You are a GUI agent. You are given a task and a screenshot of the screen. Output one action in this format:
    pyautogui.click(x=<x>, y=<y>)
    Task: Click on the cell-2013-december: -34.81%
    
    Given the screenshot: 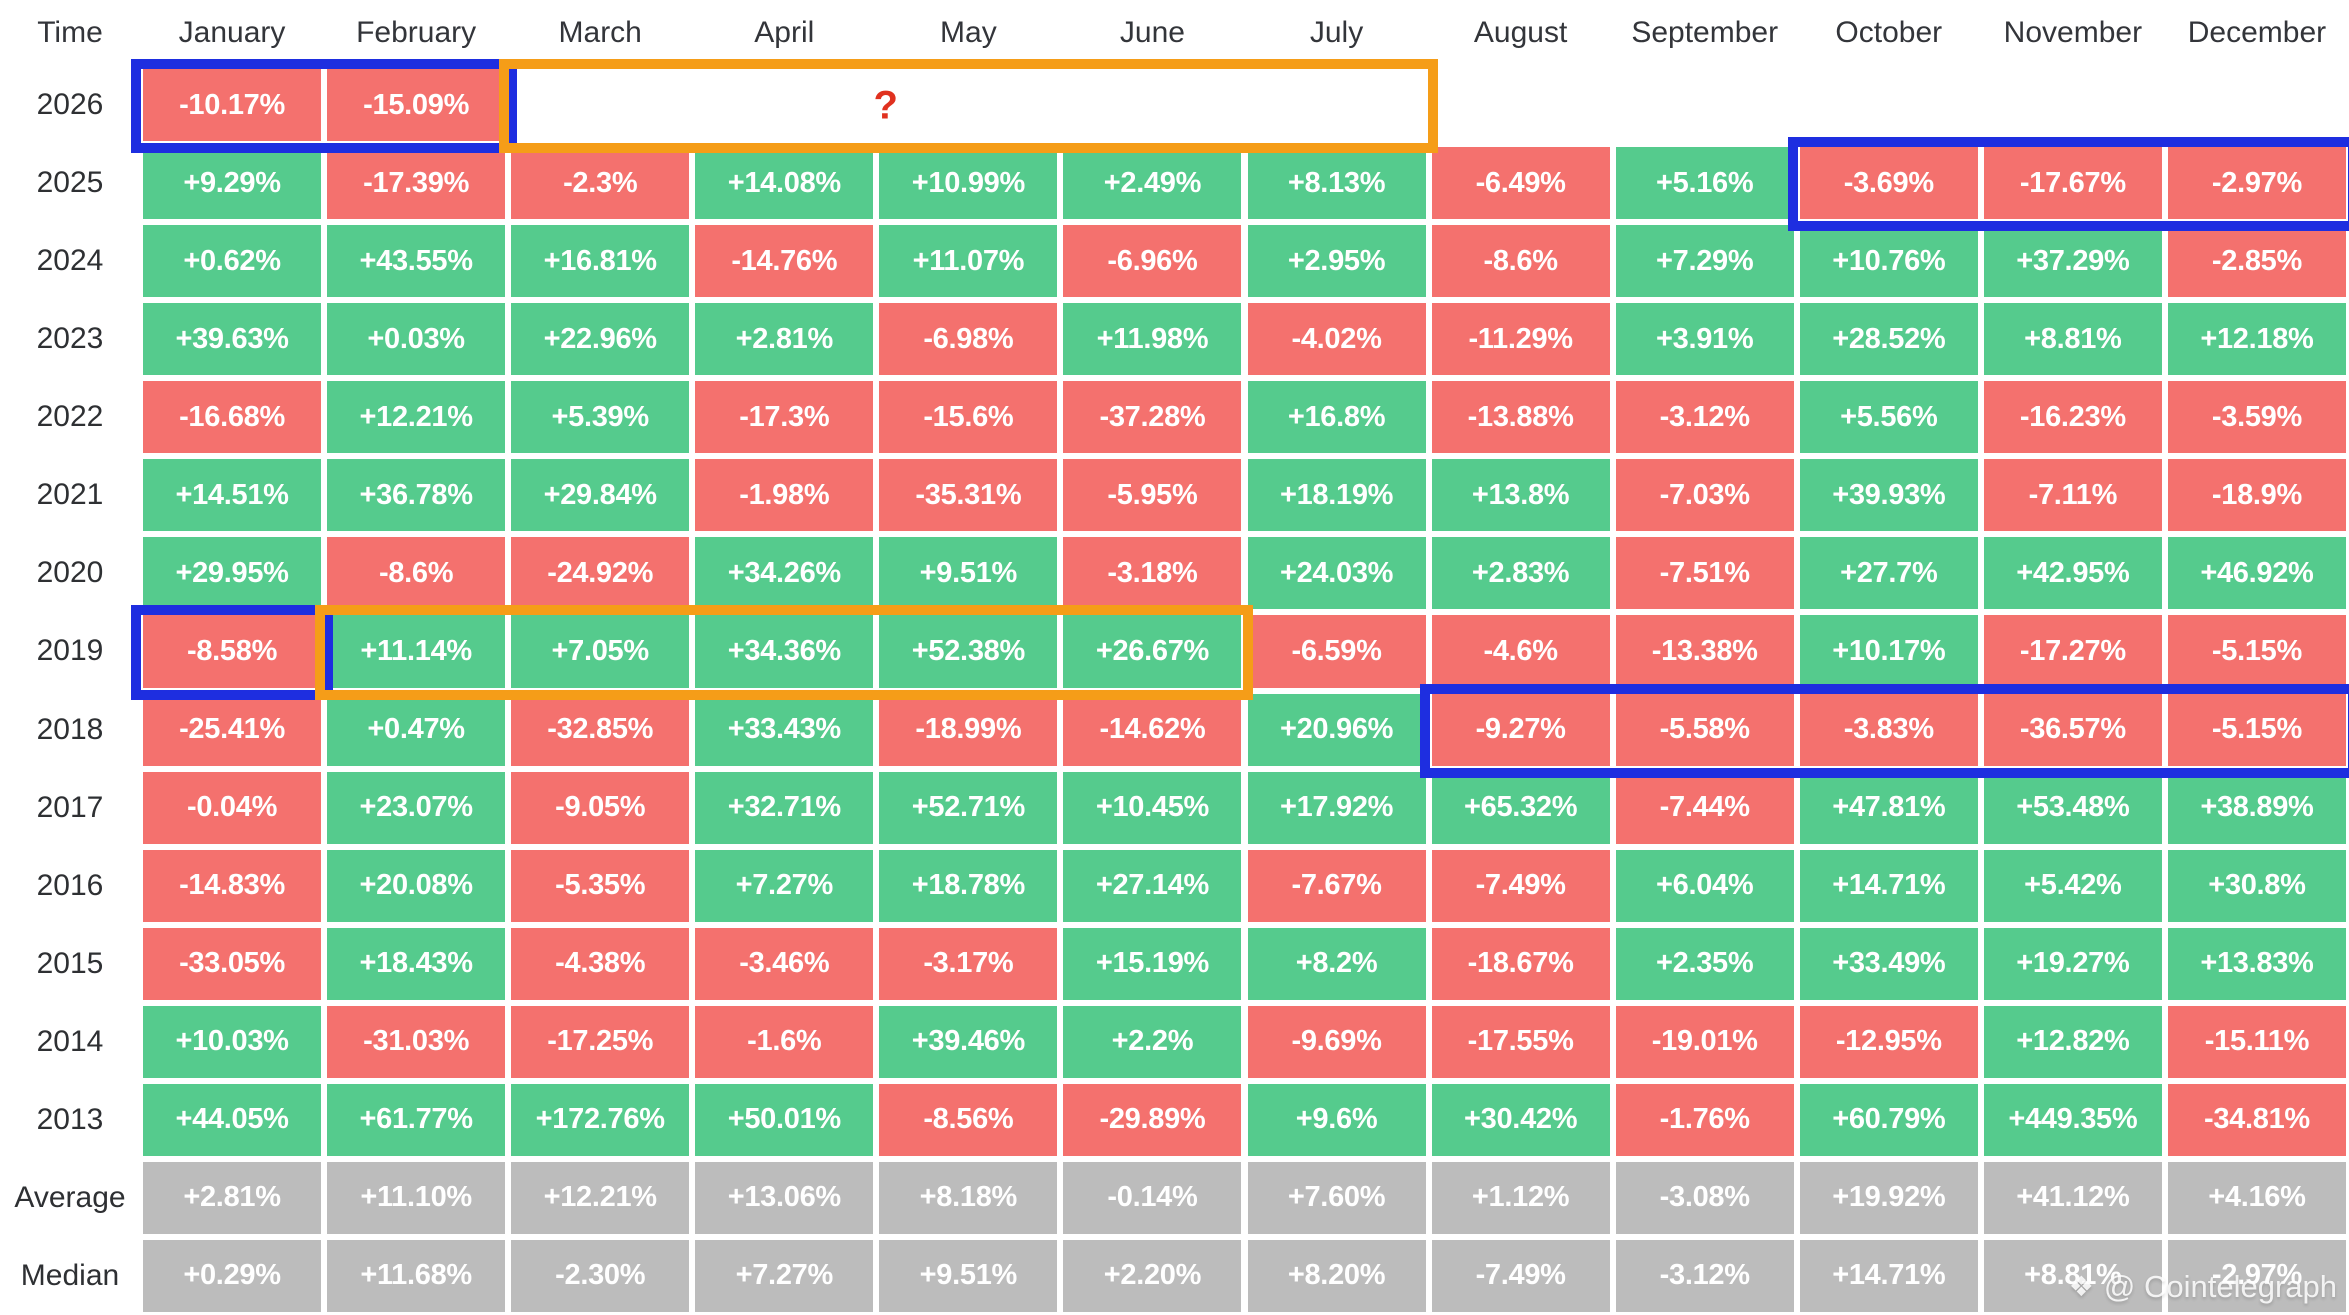 What is the action you would take?
    pyautogui.click(x=2256, y=1119)
    